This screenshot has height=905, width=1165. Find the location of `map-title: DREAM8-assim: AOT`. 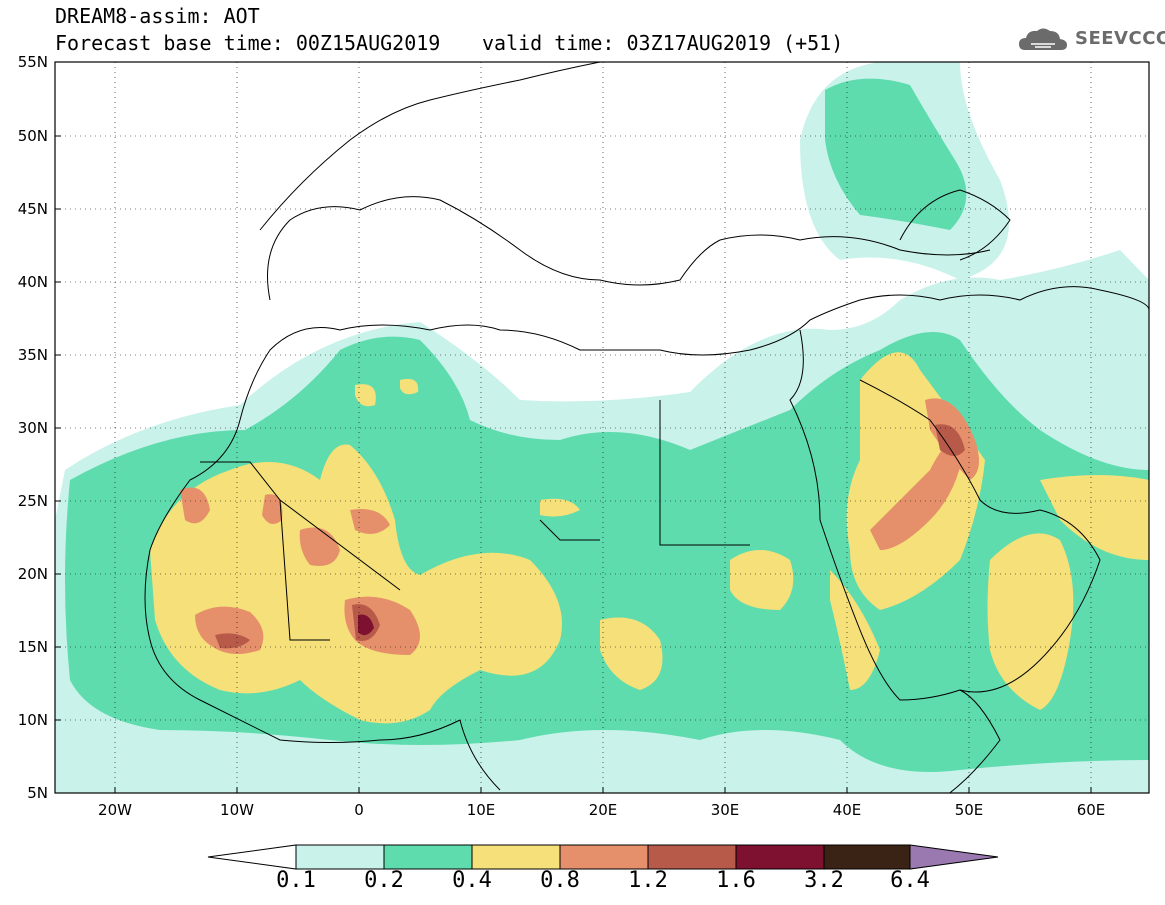

map-title: DREAM8-assim: AOT is located at coordinates (157, 16).